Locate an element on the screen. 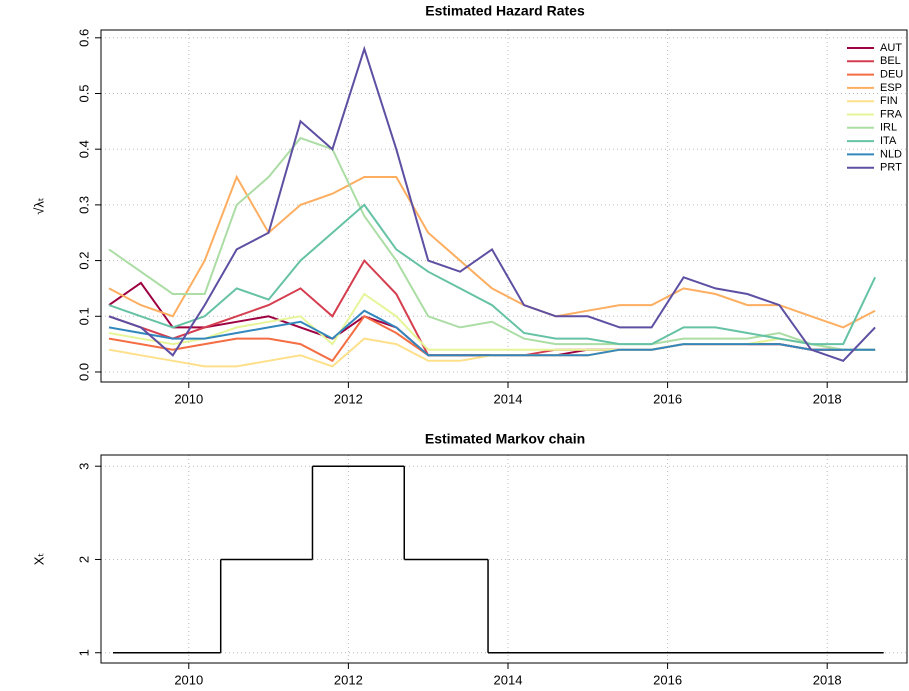 This screenshot has height=691, width=909. y-tick-label: 2 is located at coordinates (83, 559).